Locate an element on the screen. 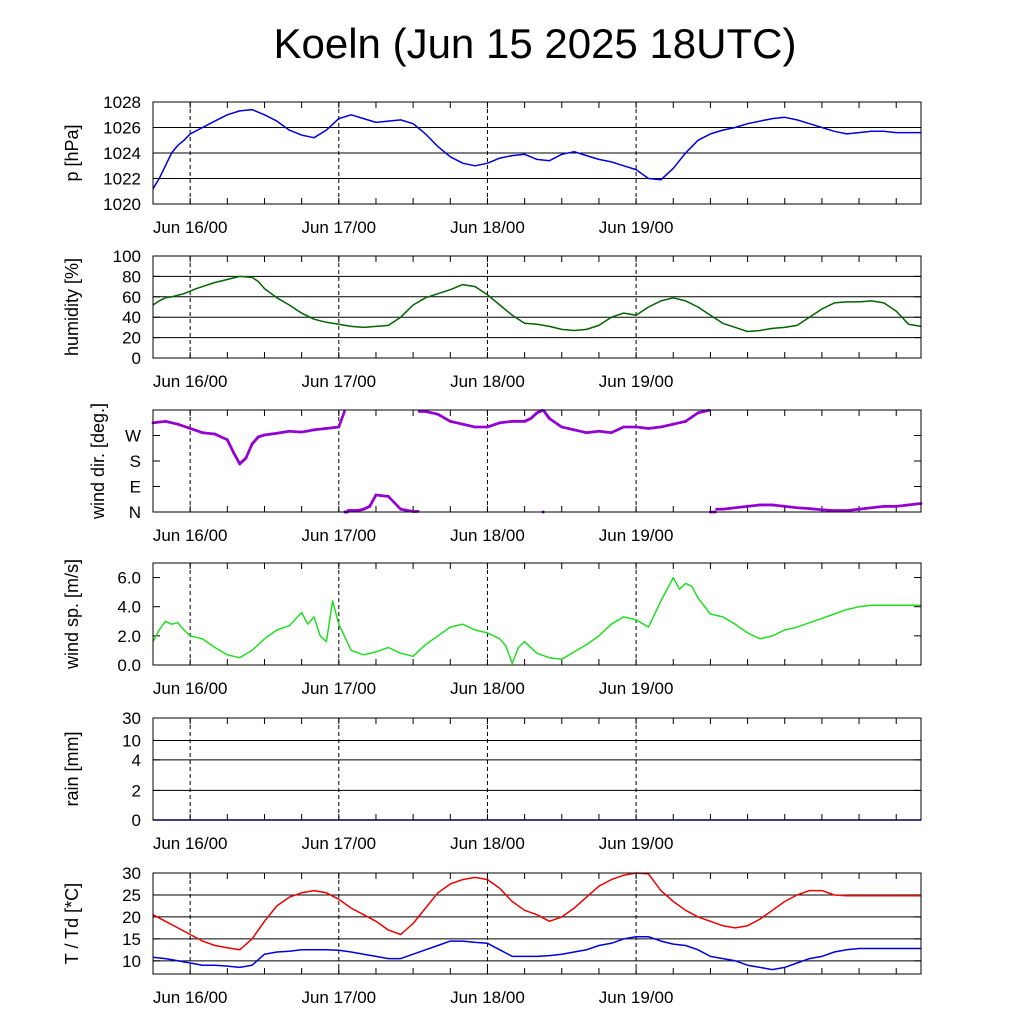  y-tick-label: S is located at coordinates (135, 461).